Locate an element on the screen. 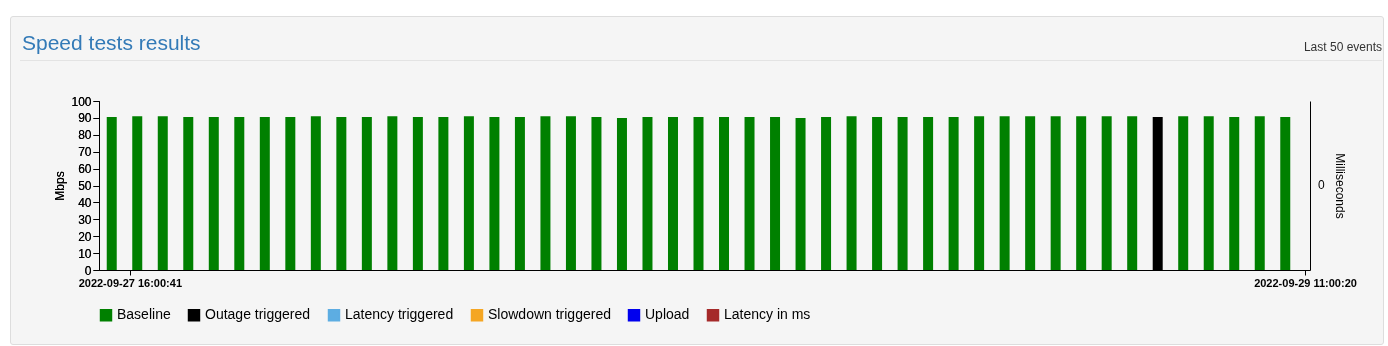  x-tick-label: 2022-09-27 16:00:41 is located at coordinates (130, 282).